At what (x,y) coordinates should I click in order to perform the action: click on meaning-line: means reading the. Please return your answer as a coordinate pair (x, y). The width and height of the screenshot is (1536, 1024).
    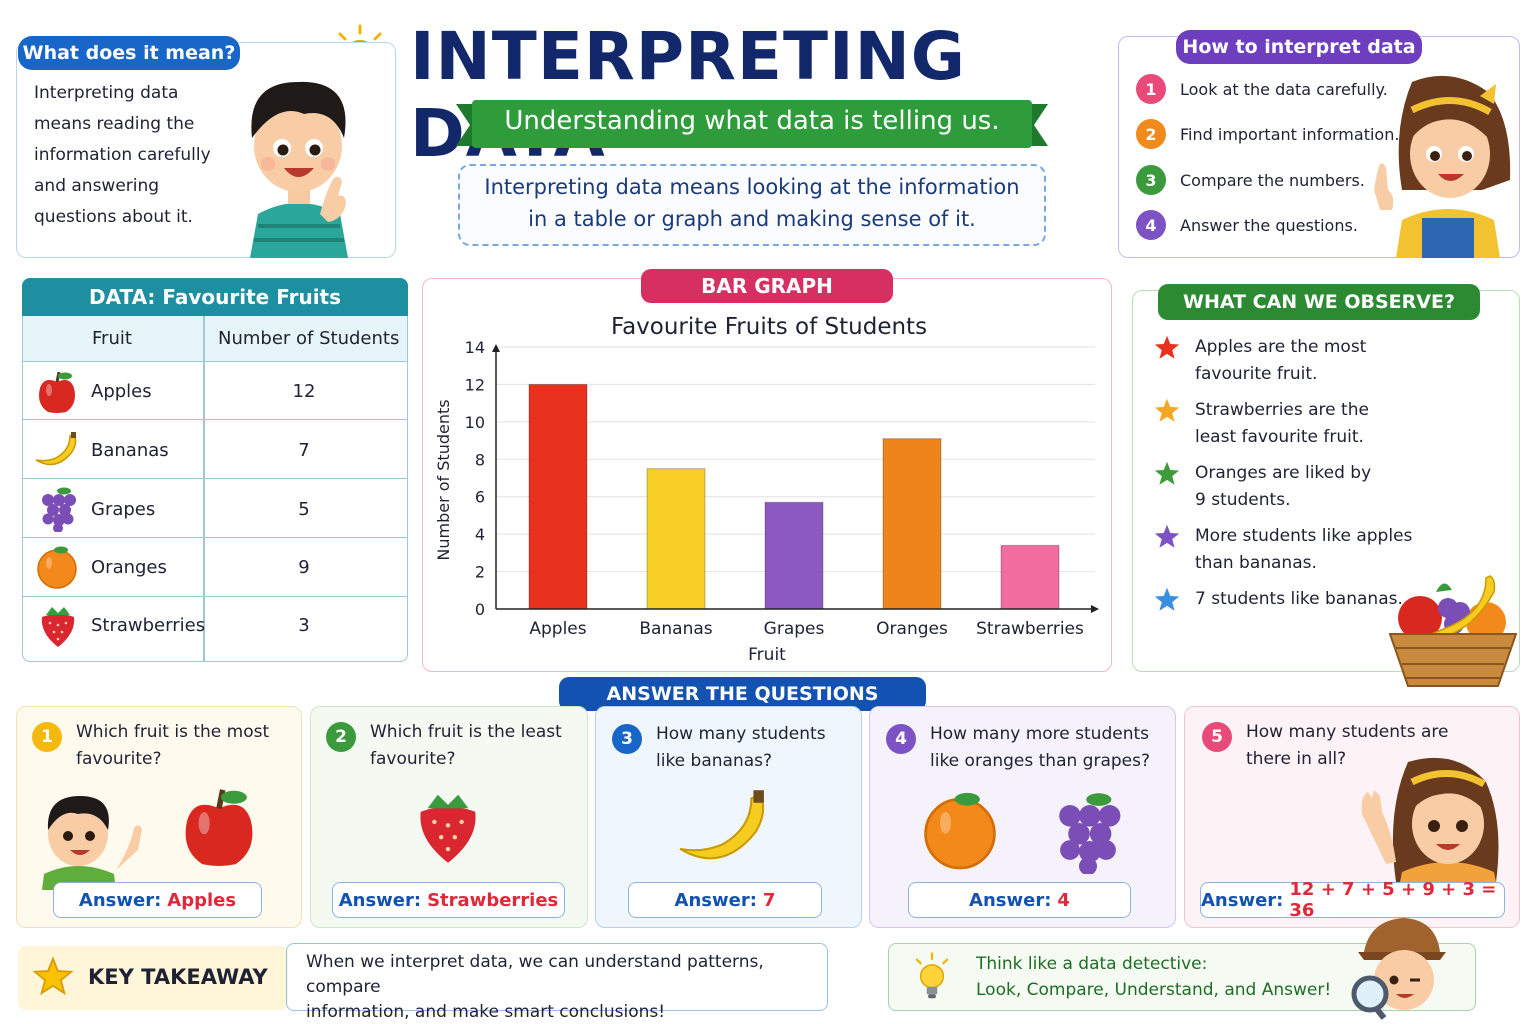
    Looking at the image, I should click on (114, 124).